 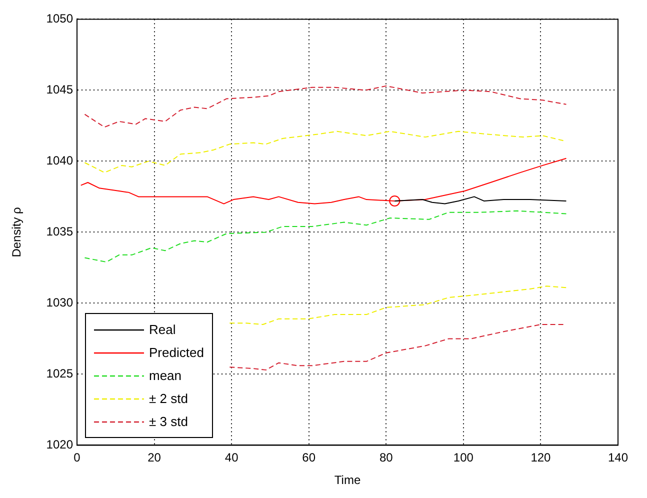 I want to click on x-tick-label: 20, so click(x=155, y=457).